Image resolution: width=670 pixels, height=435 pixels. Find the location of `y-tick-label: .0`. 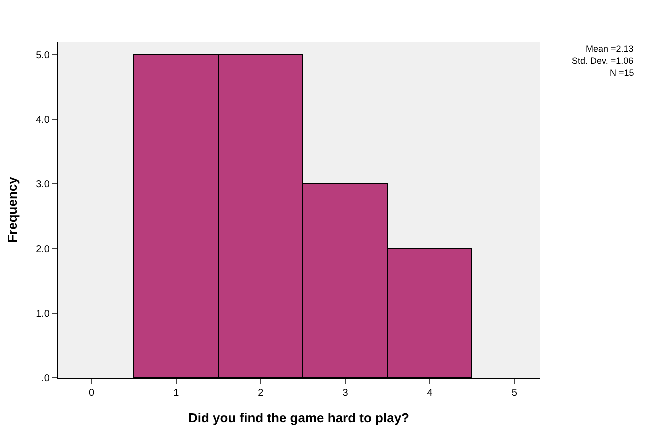

y-tick-label: .0 is located at coordinates (46, 379).